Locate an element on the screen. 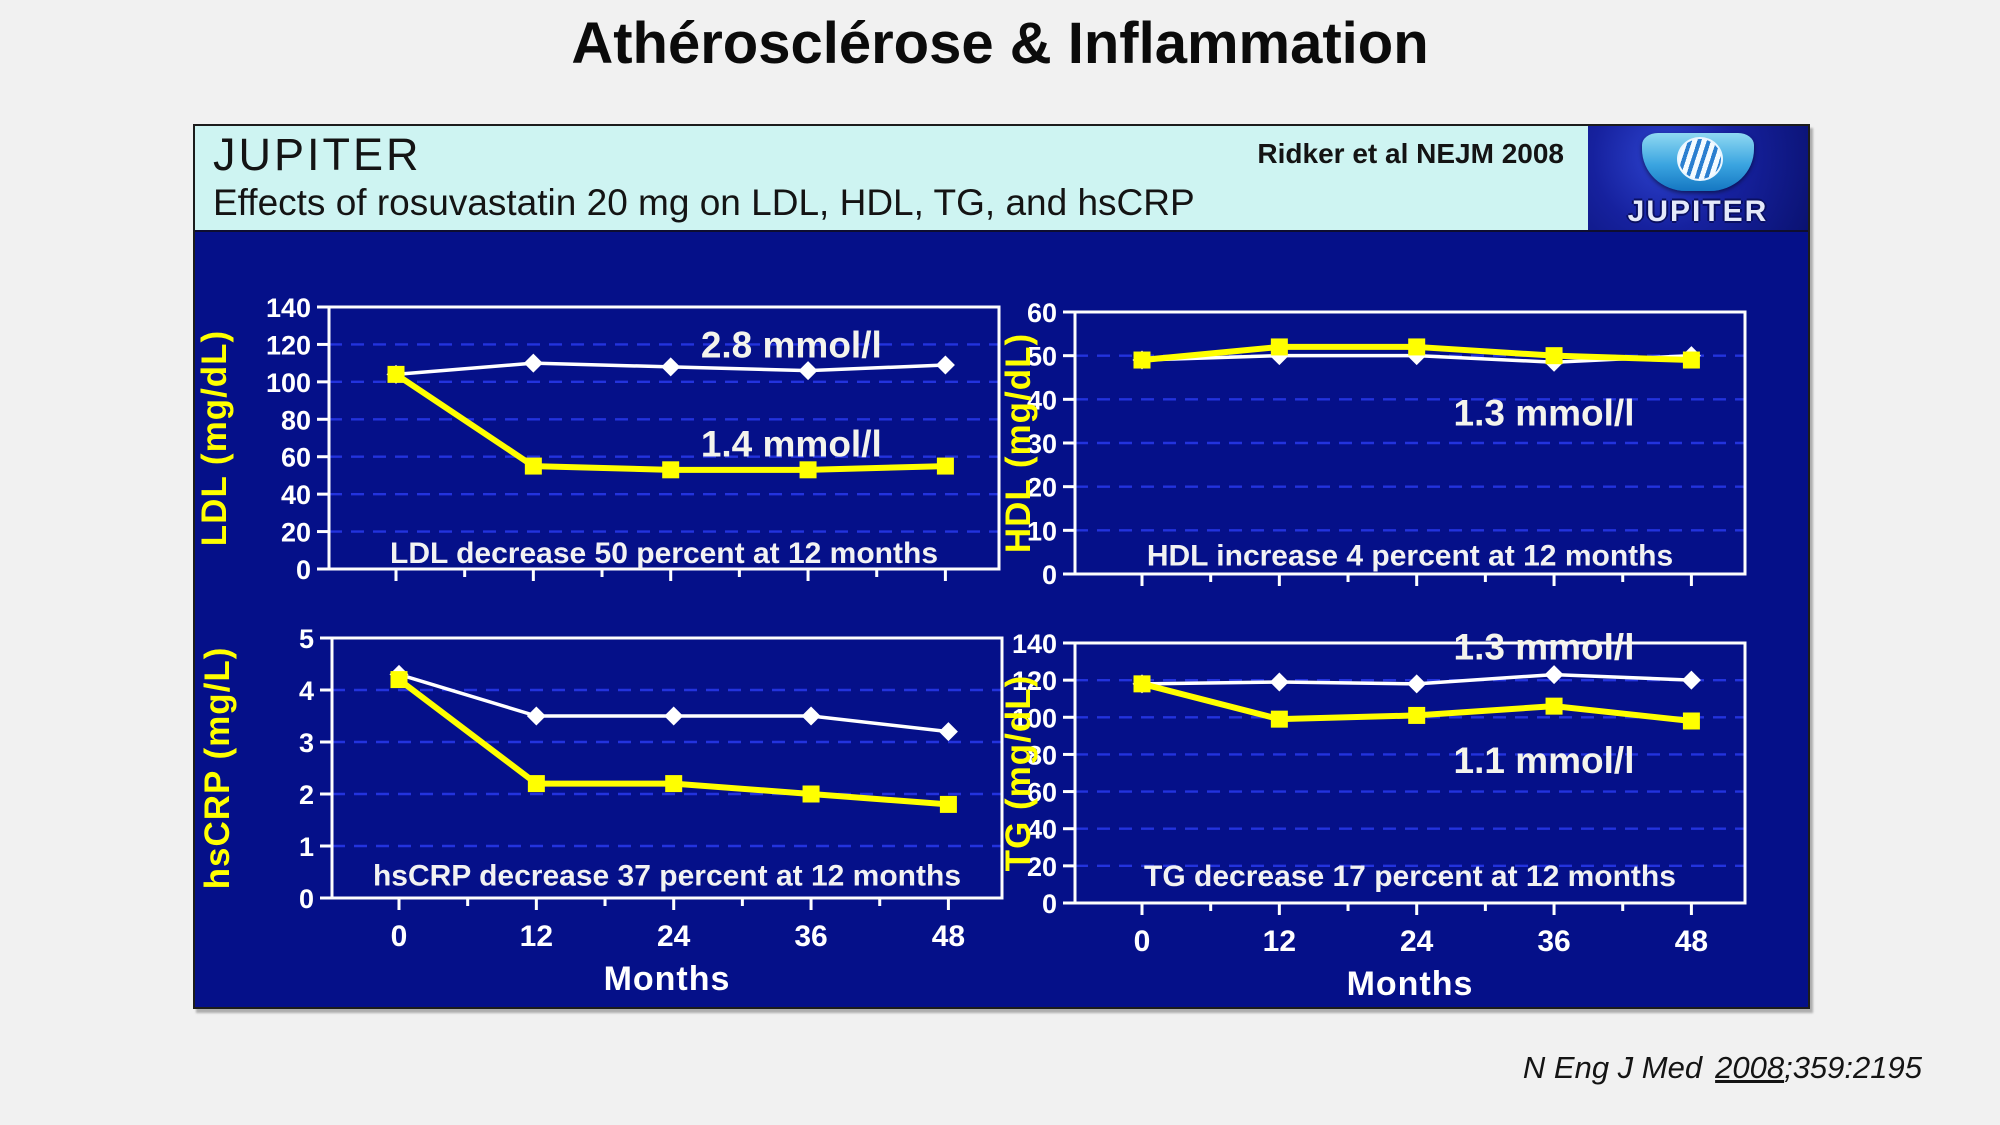 This screenshot has height=1125, width=2000. hdl-ytick-label: 40 is located at coordinates (1042, 400).